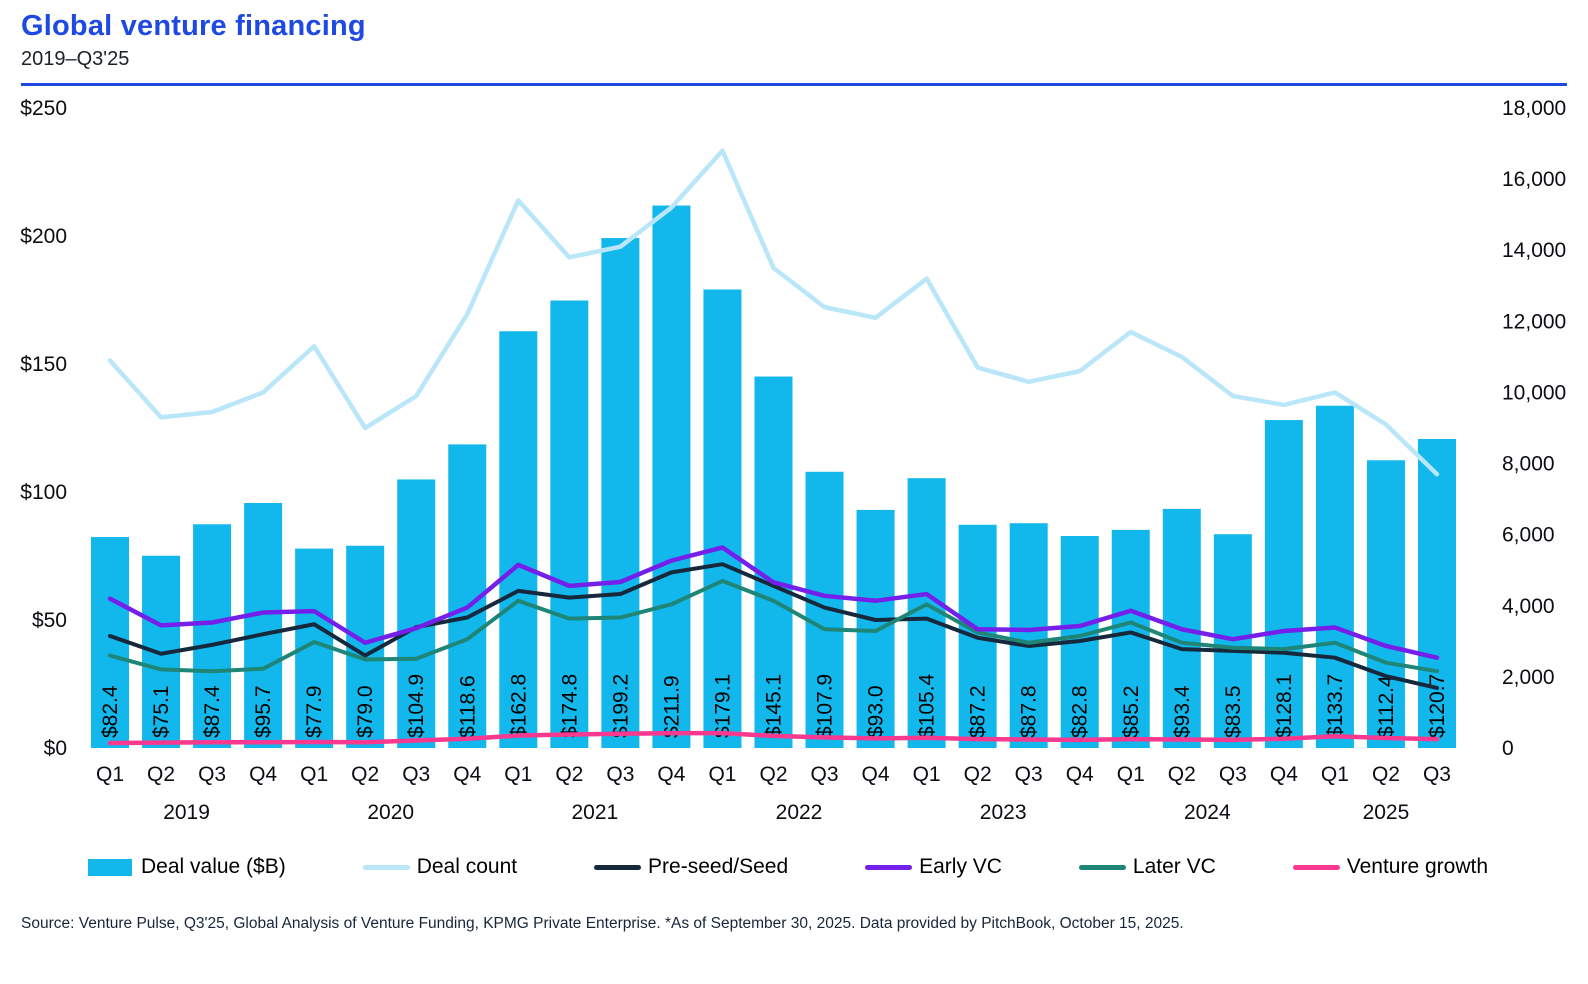 The height and width of the screenshot is (984, 1588). I want to click on bar-value-label: $128.1, so click(1284, 706).